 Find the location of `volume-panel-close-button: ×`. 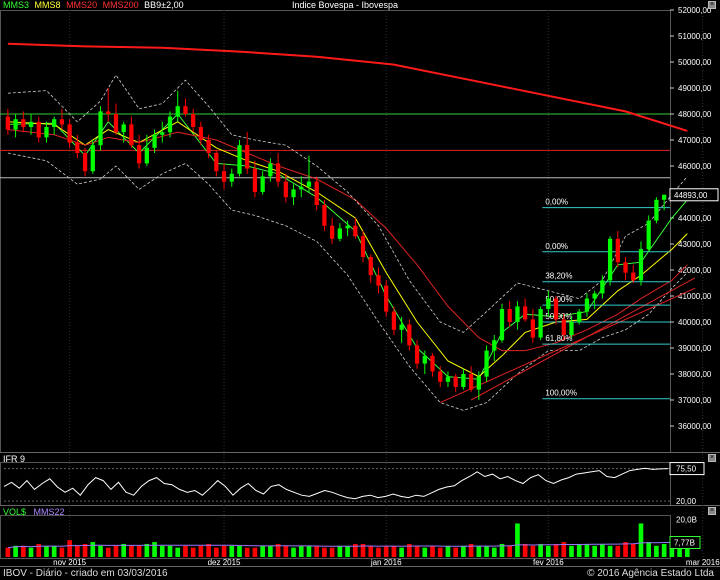

volume-panel-close-button: × is located at coordinates (712, 511).